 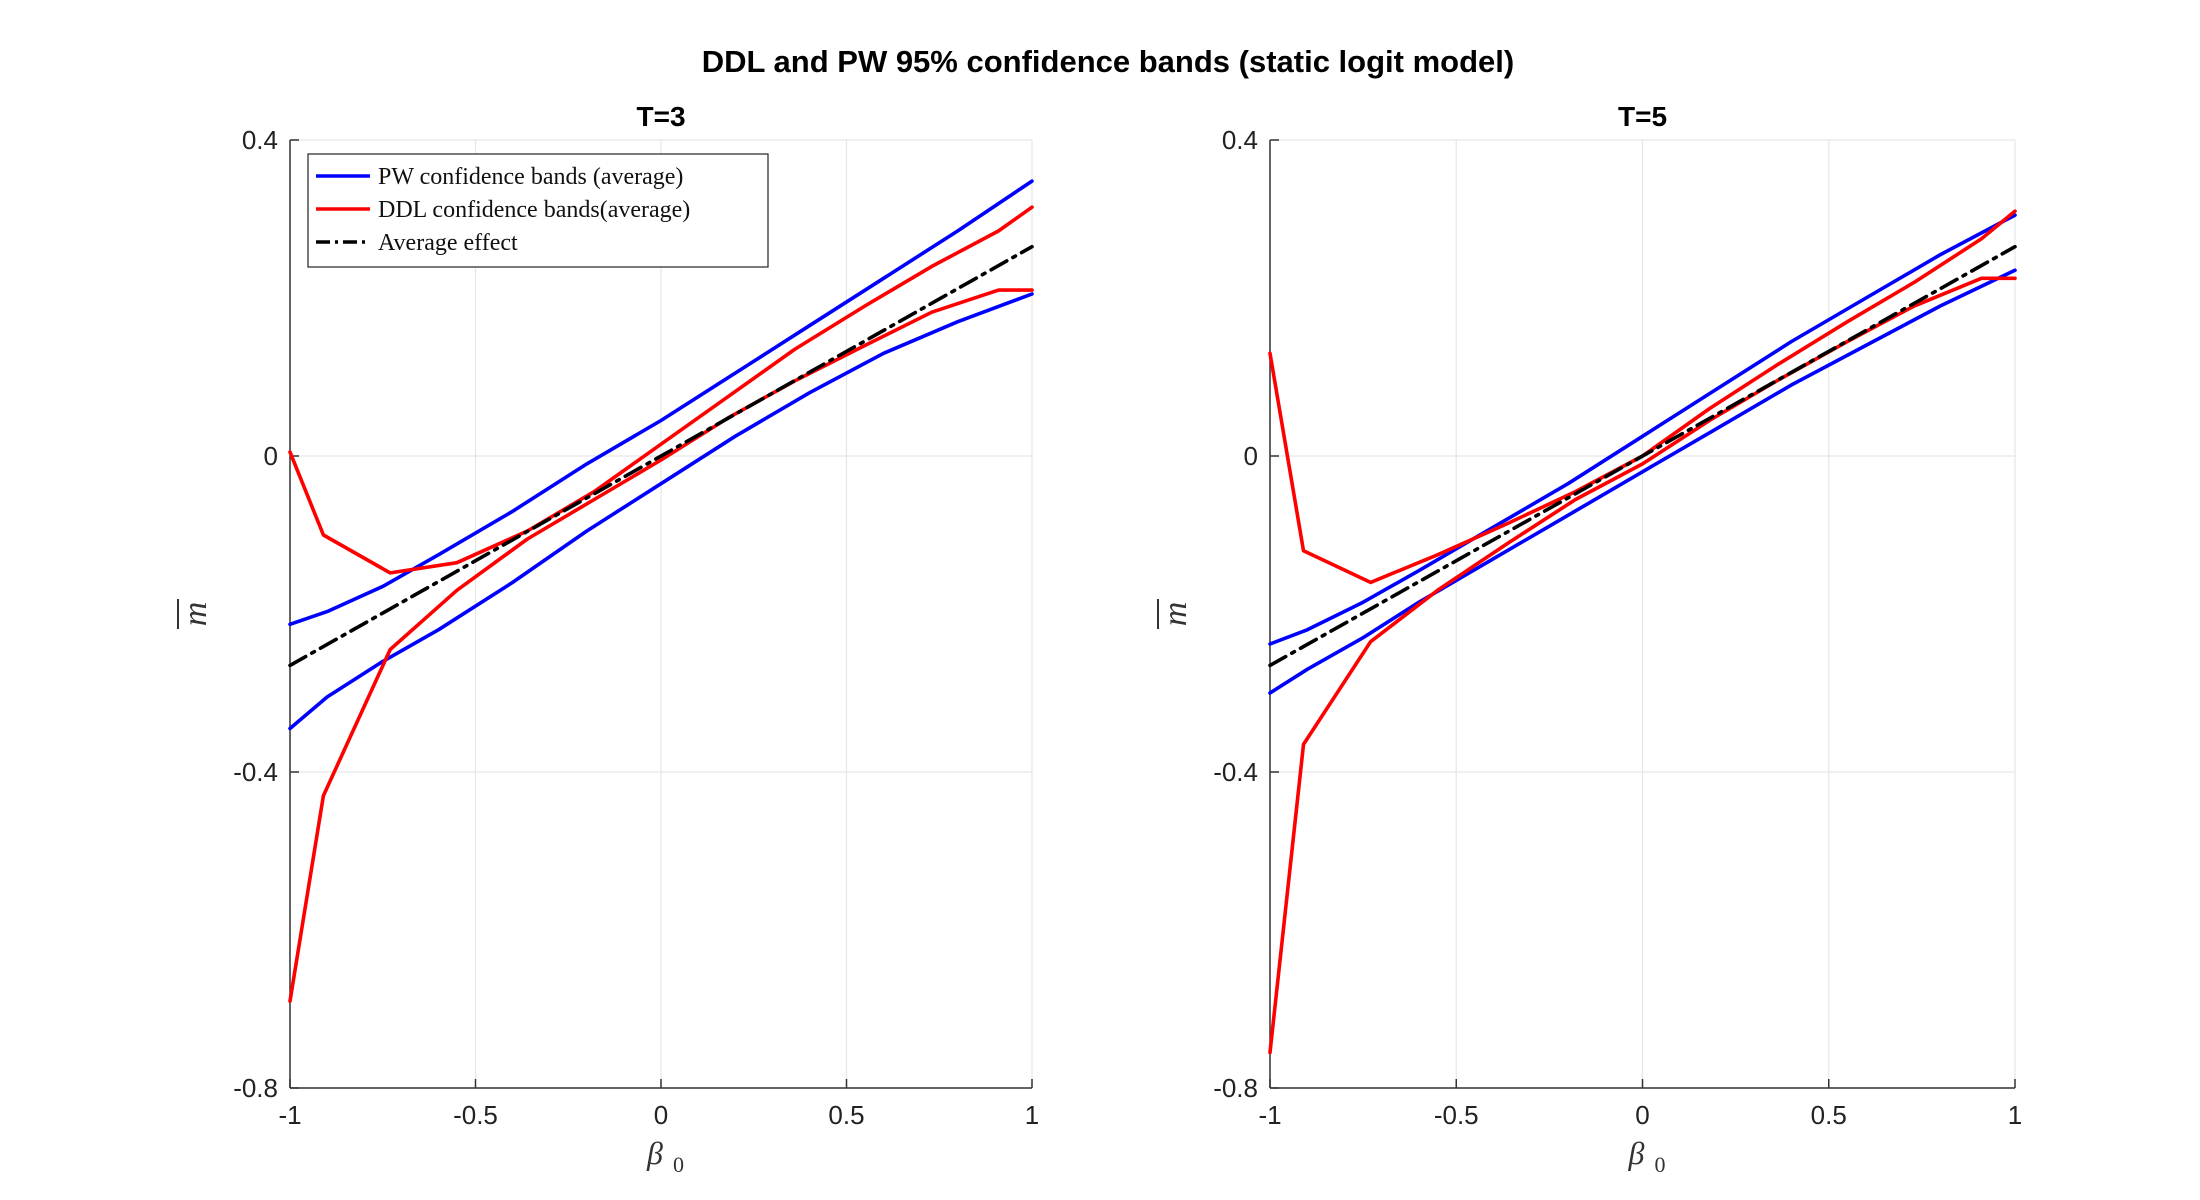 I want to click on panel-title: T=3, so click(x=660, y=116).